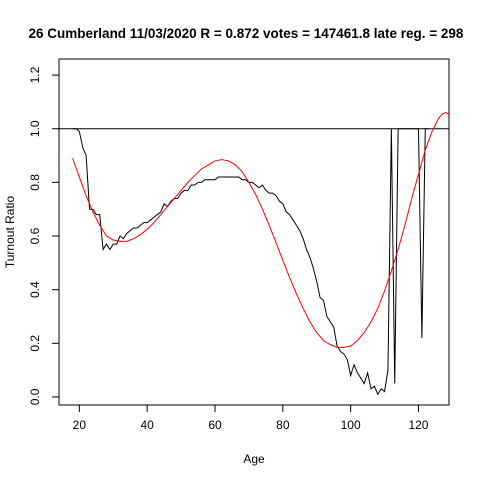 This screenshot has height=480, width=480. I want to click on y-tick-label: 0.0, so click(35, 396).